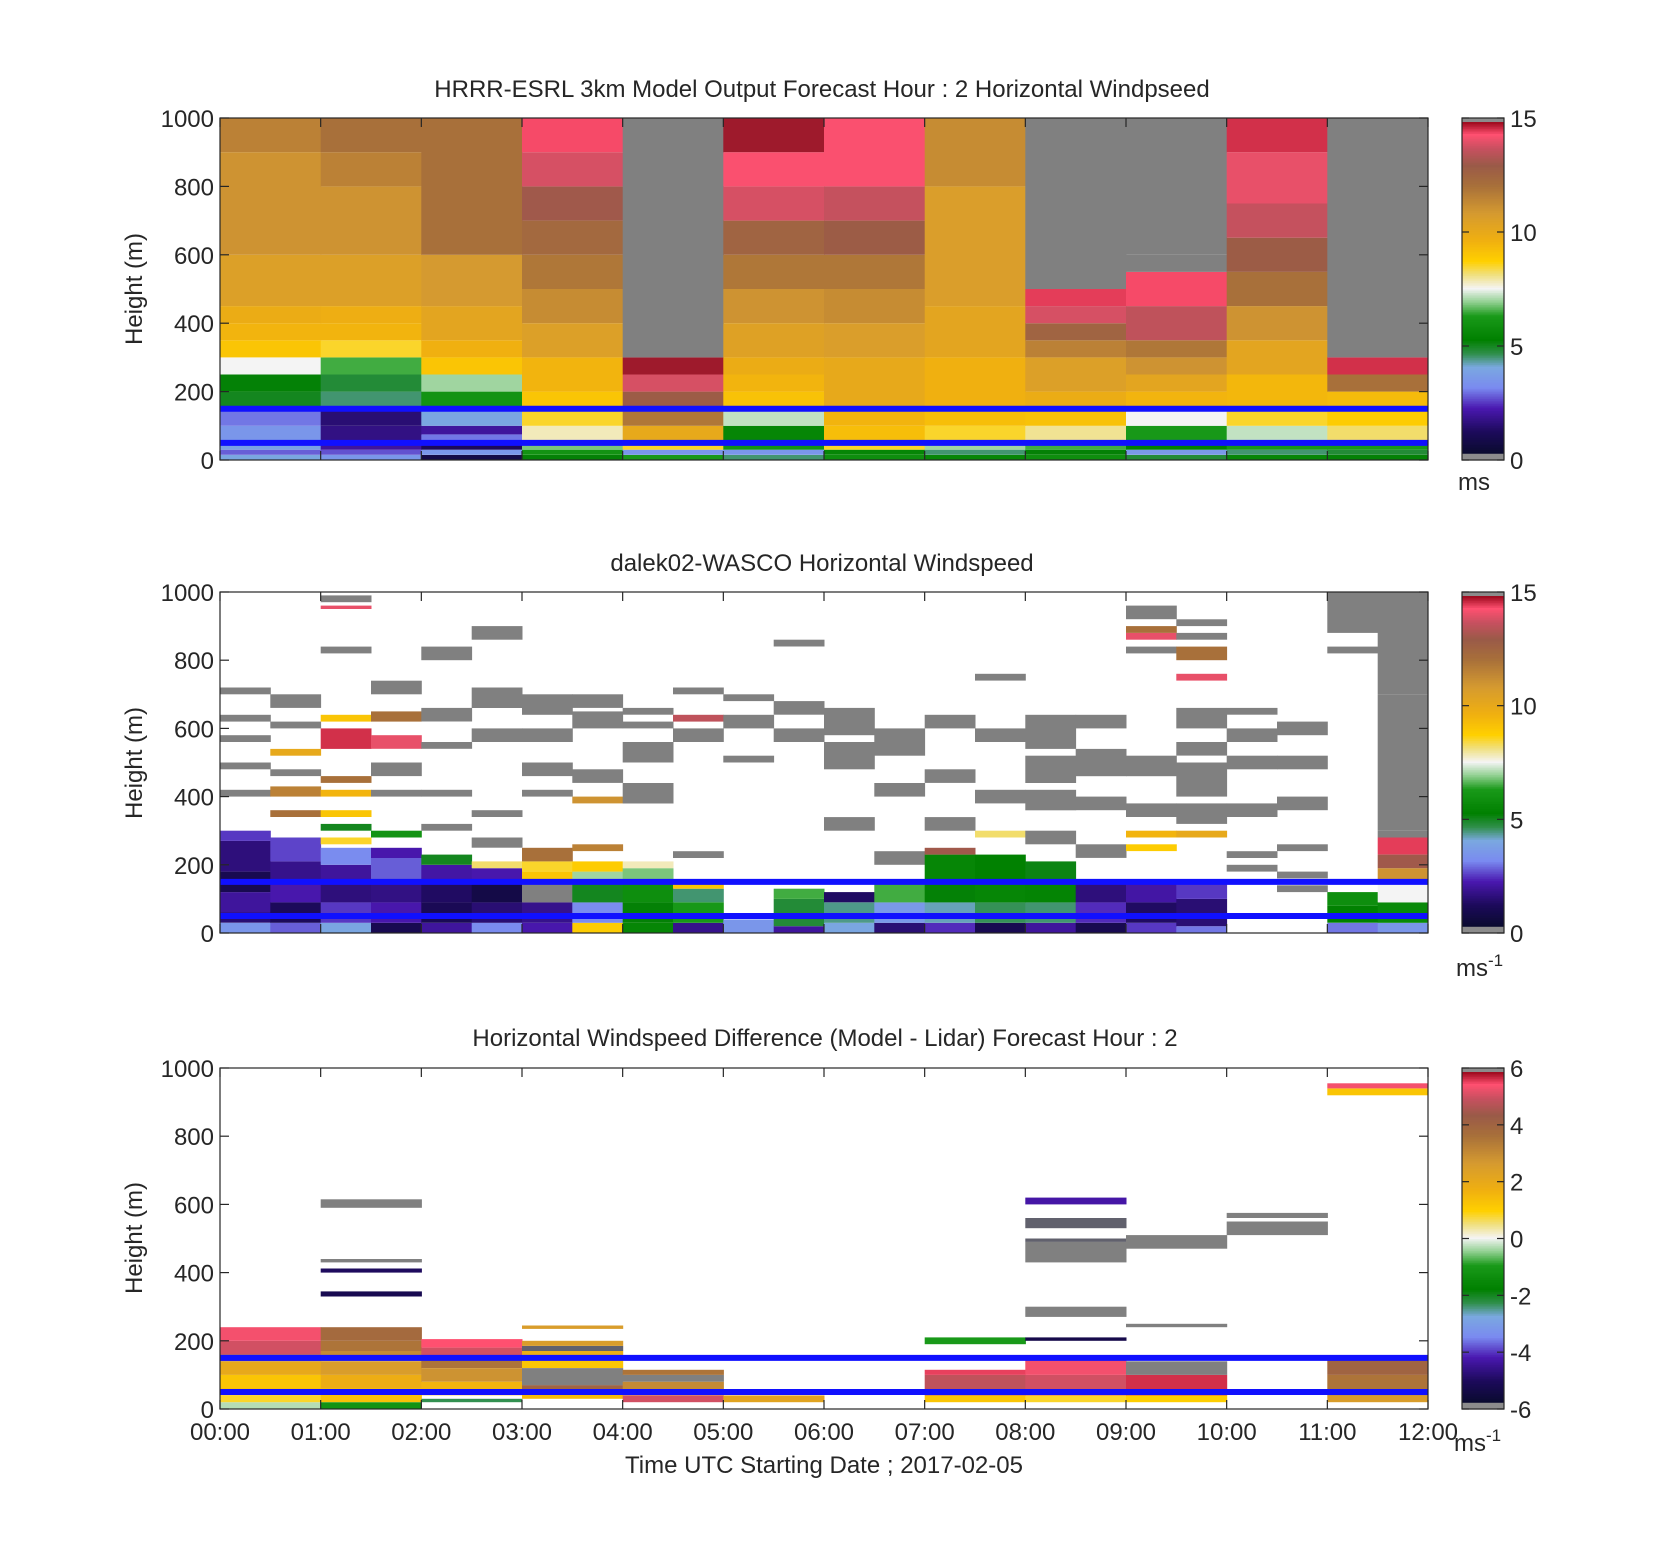 The width and height of the screenshot is (1680, 1561). Describe the element at coordinates (1496, 1240) in the screenshot. I see `colorbar-ticks: -6 -4 -2 0 2 4 6` at that location.